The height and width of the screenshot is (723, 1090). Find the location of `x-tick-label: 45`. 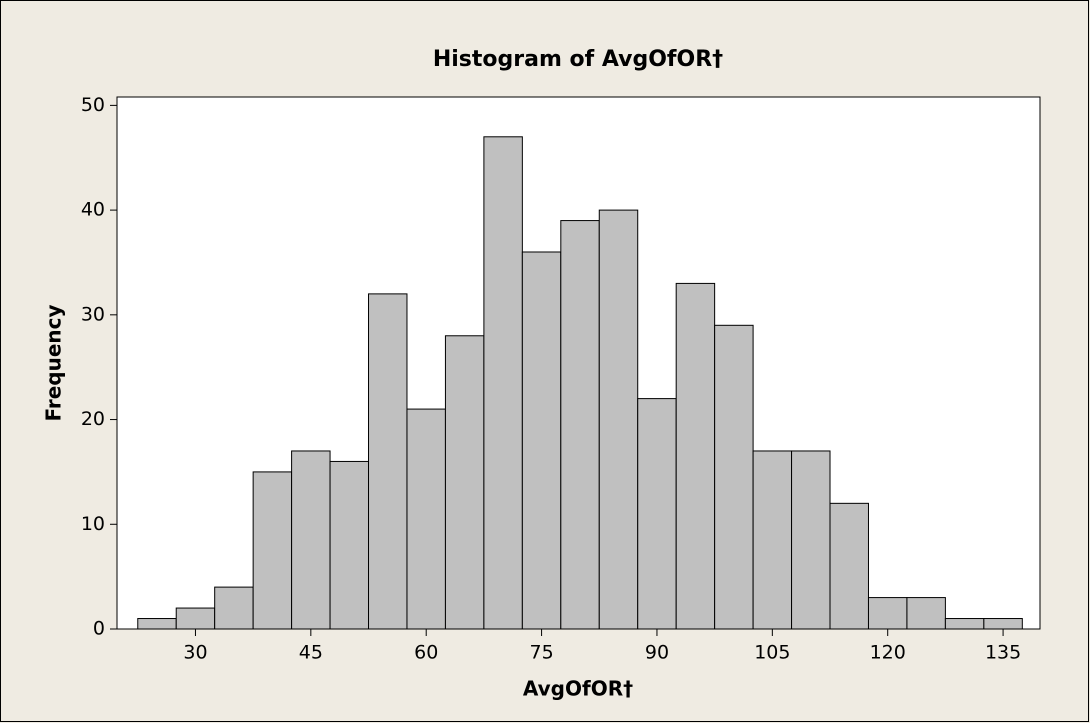

x-tick-label: 45 is located at coordinates (311, 653).